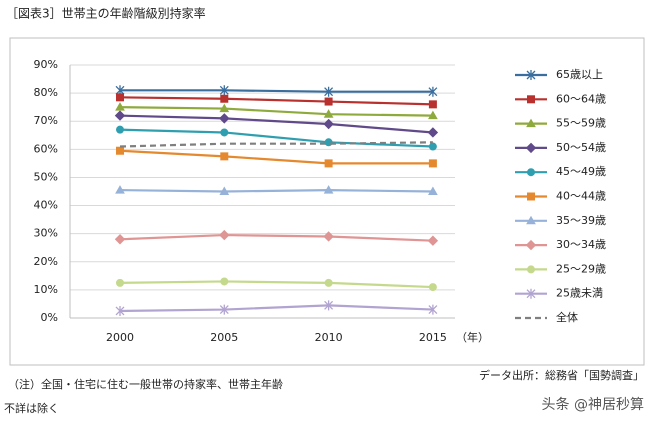  I want to click on legend-label: 25歳未満, so click(579, 293).